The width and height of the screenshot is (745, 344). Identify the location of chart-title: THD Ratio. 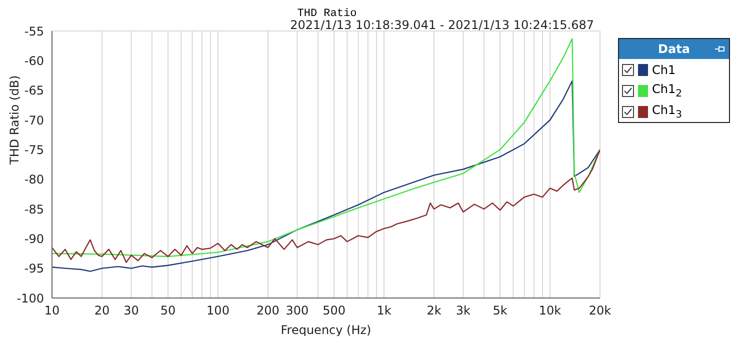
(327, 14).